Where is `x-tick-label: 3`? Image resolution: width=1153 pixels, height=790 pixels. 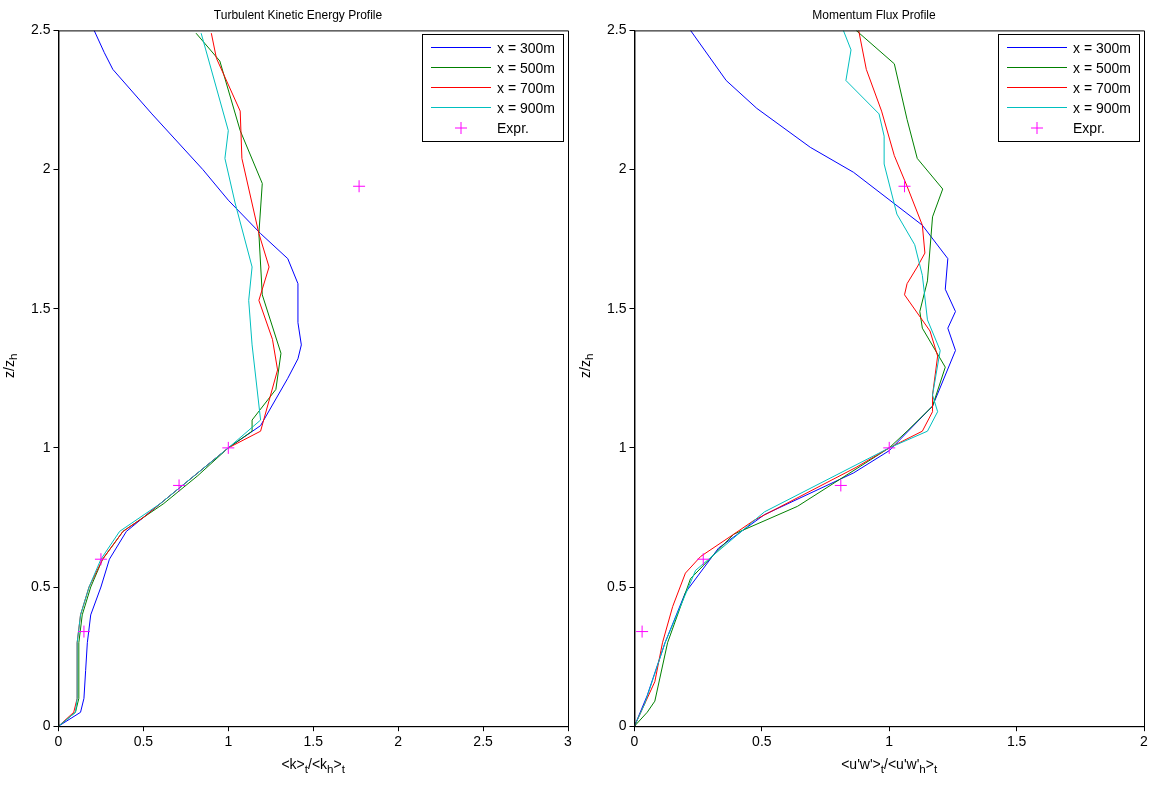 x-tick-label: 3 is located at coordinates (568, 741).